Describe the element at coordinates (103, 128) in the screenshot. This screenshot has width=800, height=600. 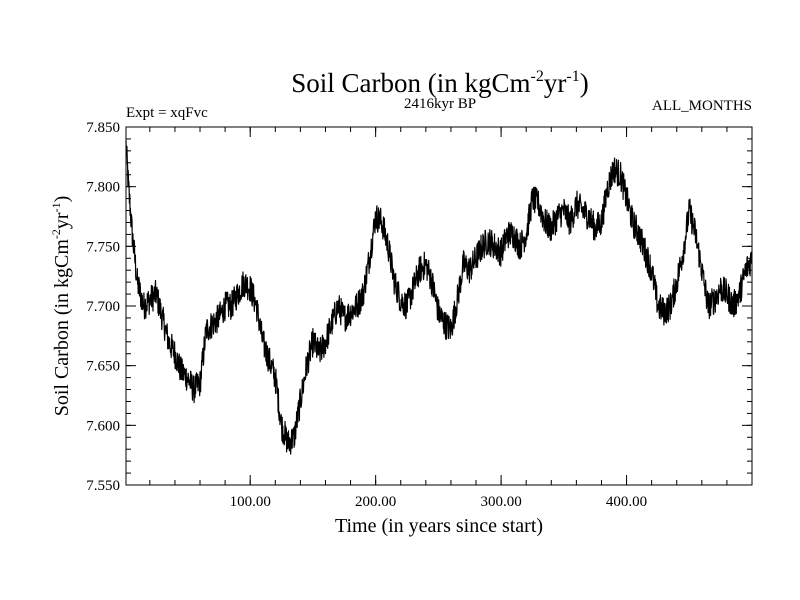
I see `y-tick-label: 7.850` at that location.